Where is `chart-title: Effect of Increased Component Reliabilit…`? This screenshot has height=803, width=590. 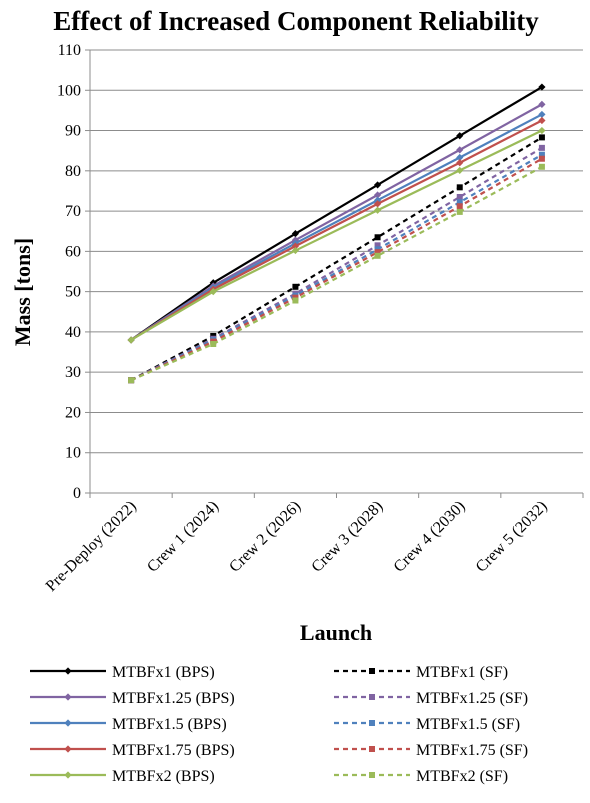 chart-title: Effect of Increased Component Reliabilit… is located at coordinates (296, 21).